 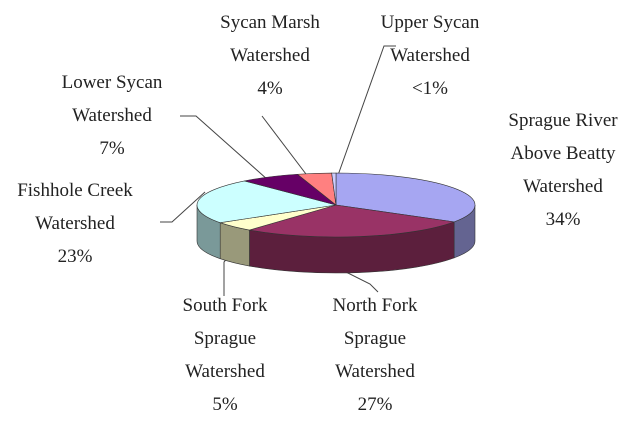 I want to click on pie-tops, so click(x=336, y=205).